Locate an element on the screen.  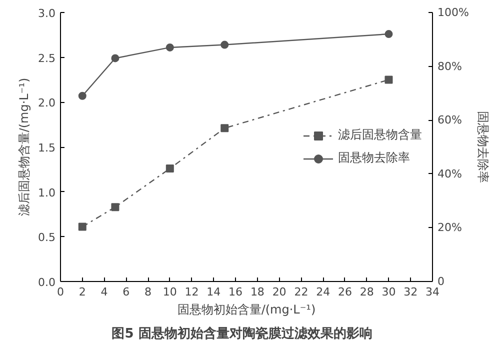
x-tick-label: 28 is located at coordinates (367, 292).